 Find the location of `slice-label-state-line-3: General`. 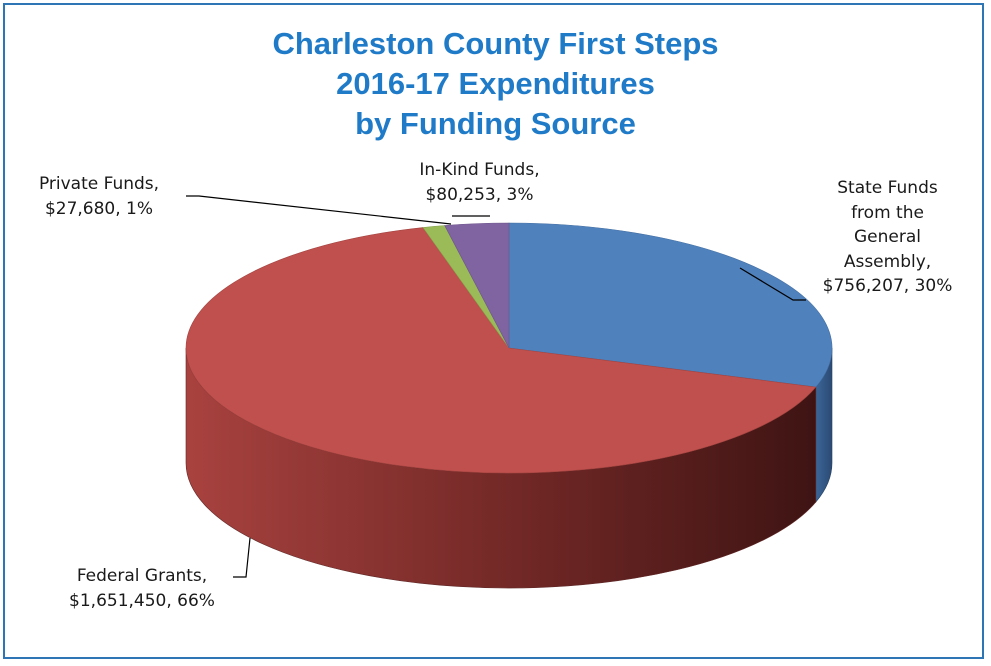

slice-label-state-line-3: General is located at coordinates (887, 237).